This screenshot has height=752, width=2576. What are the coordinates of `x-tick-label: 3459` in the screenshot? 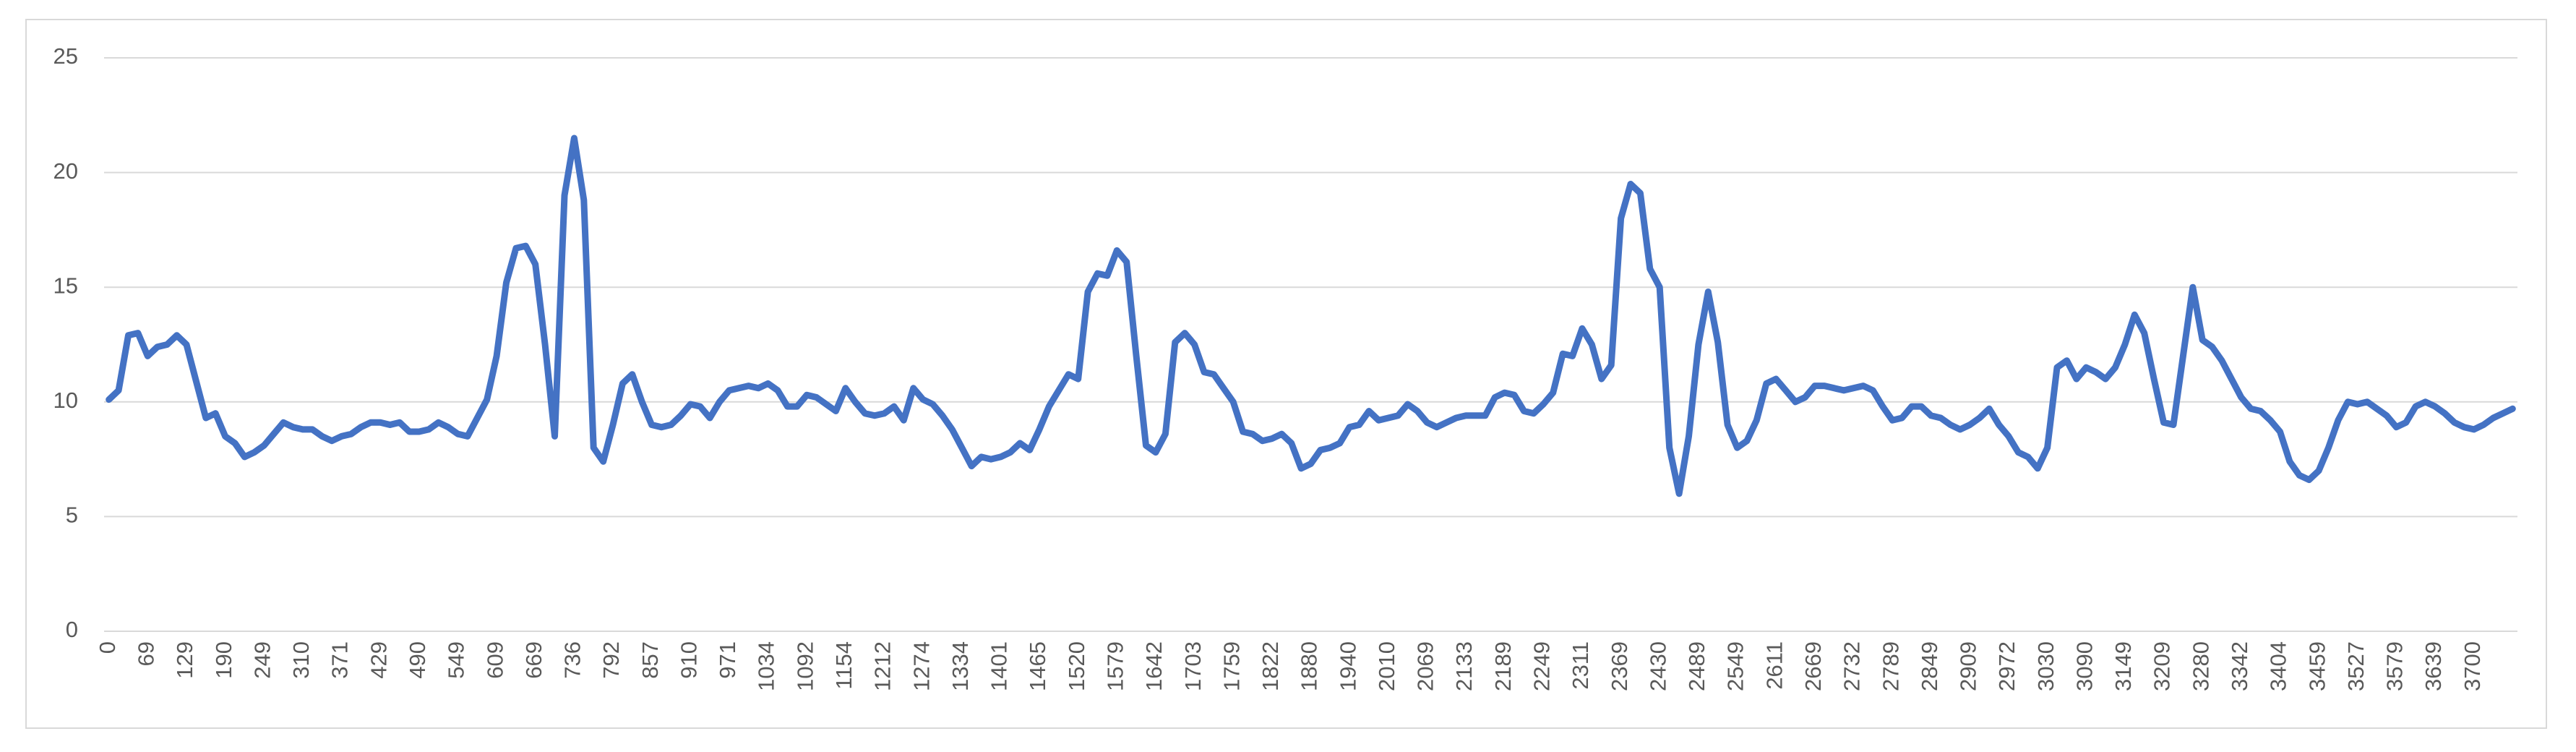 It's located at (2317, 666).